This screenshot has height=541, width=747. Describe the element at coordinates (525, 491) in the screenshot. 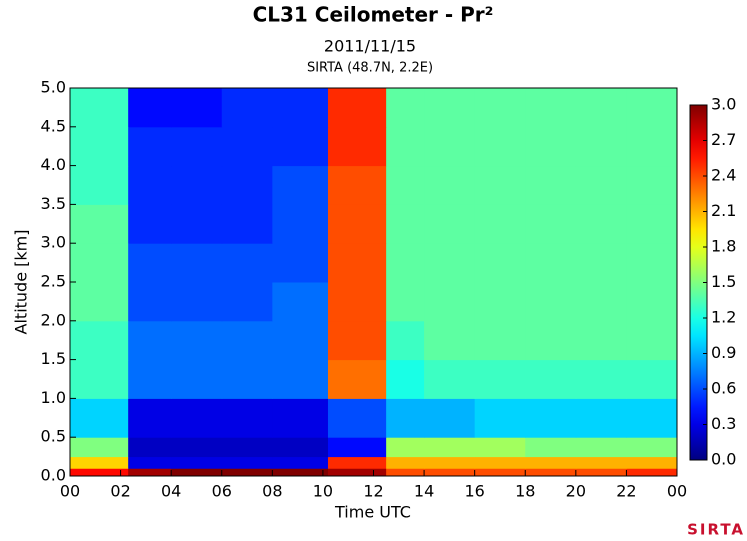

I see `x-tick-label: 18` at that location.